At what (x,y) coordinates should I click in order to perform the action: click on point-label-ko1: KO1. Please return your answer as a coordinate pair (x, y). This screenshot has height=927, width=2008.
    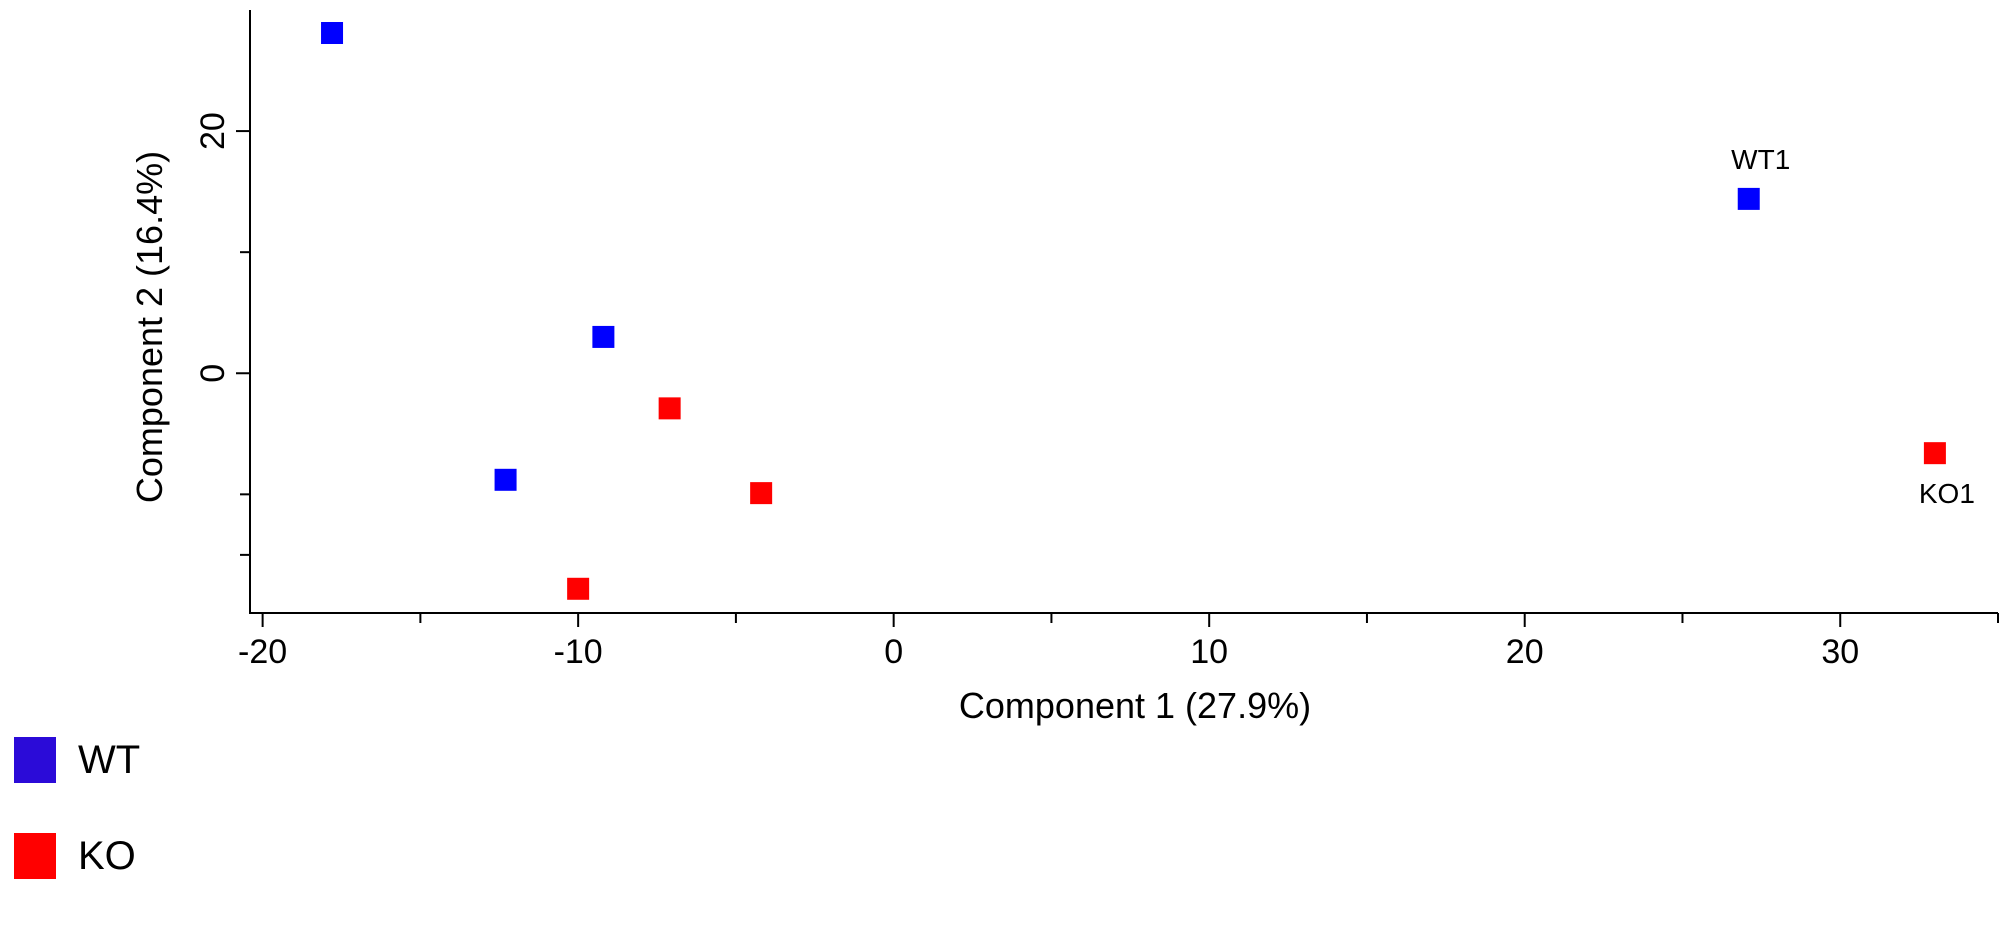
    Looking at the image, I should click on (1947, 493).